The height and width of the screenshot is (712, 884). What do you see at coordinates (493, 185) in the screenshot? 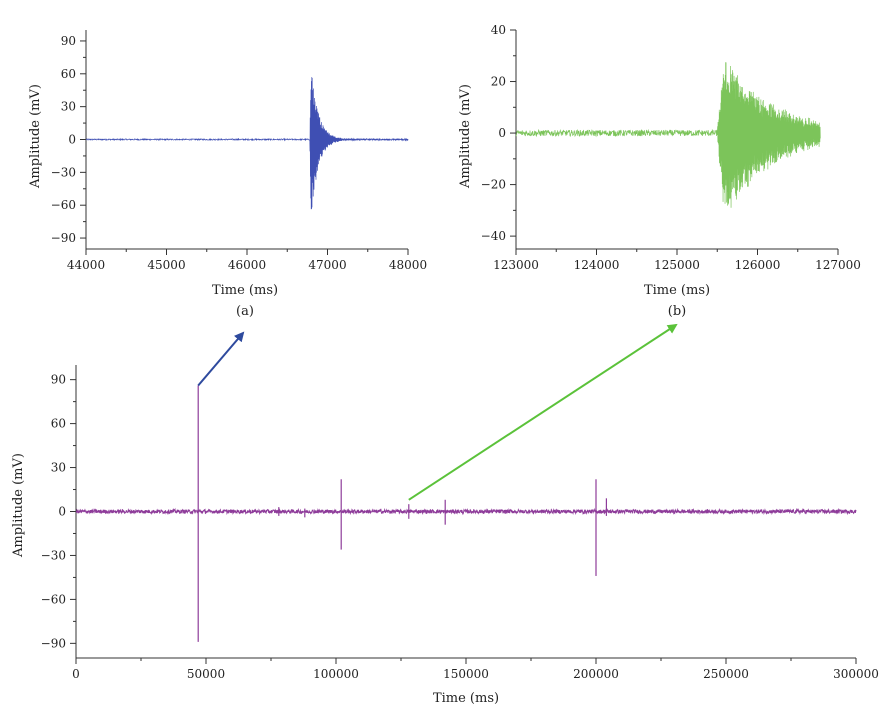
I see `y-tick-label: −20` at bounding box center [493, 185].